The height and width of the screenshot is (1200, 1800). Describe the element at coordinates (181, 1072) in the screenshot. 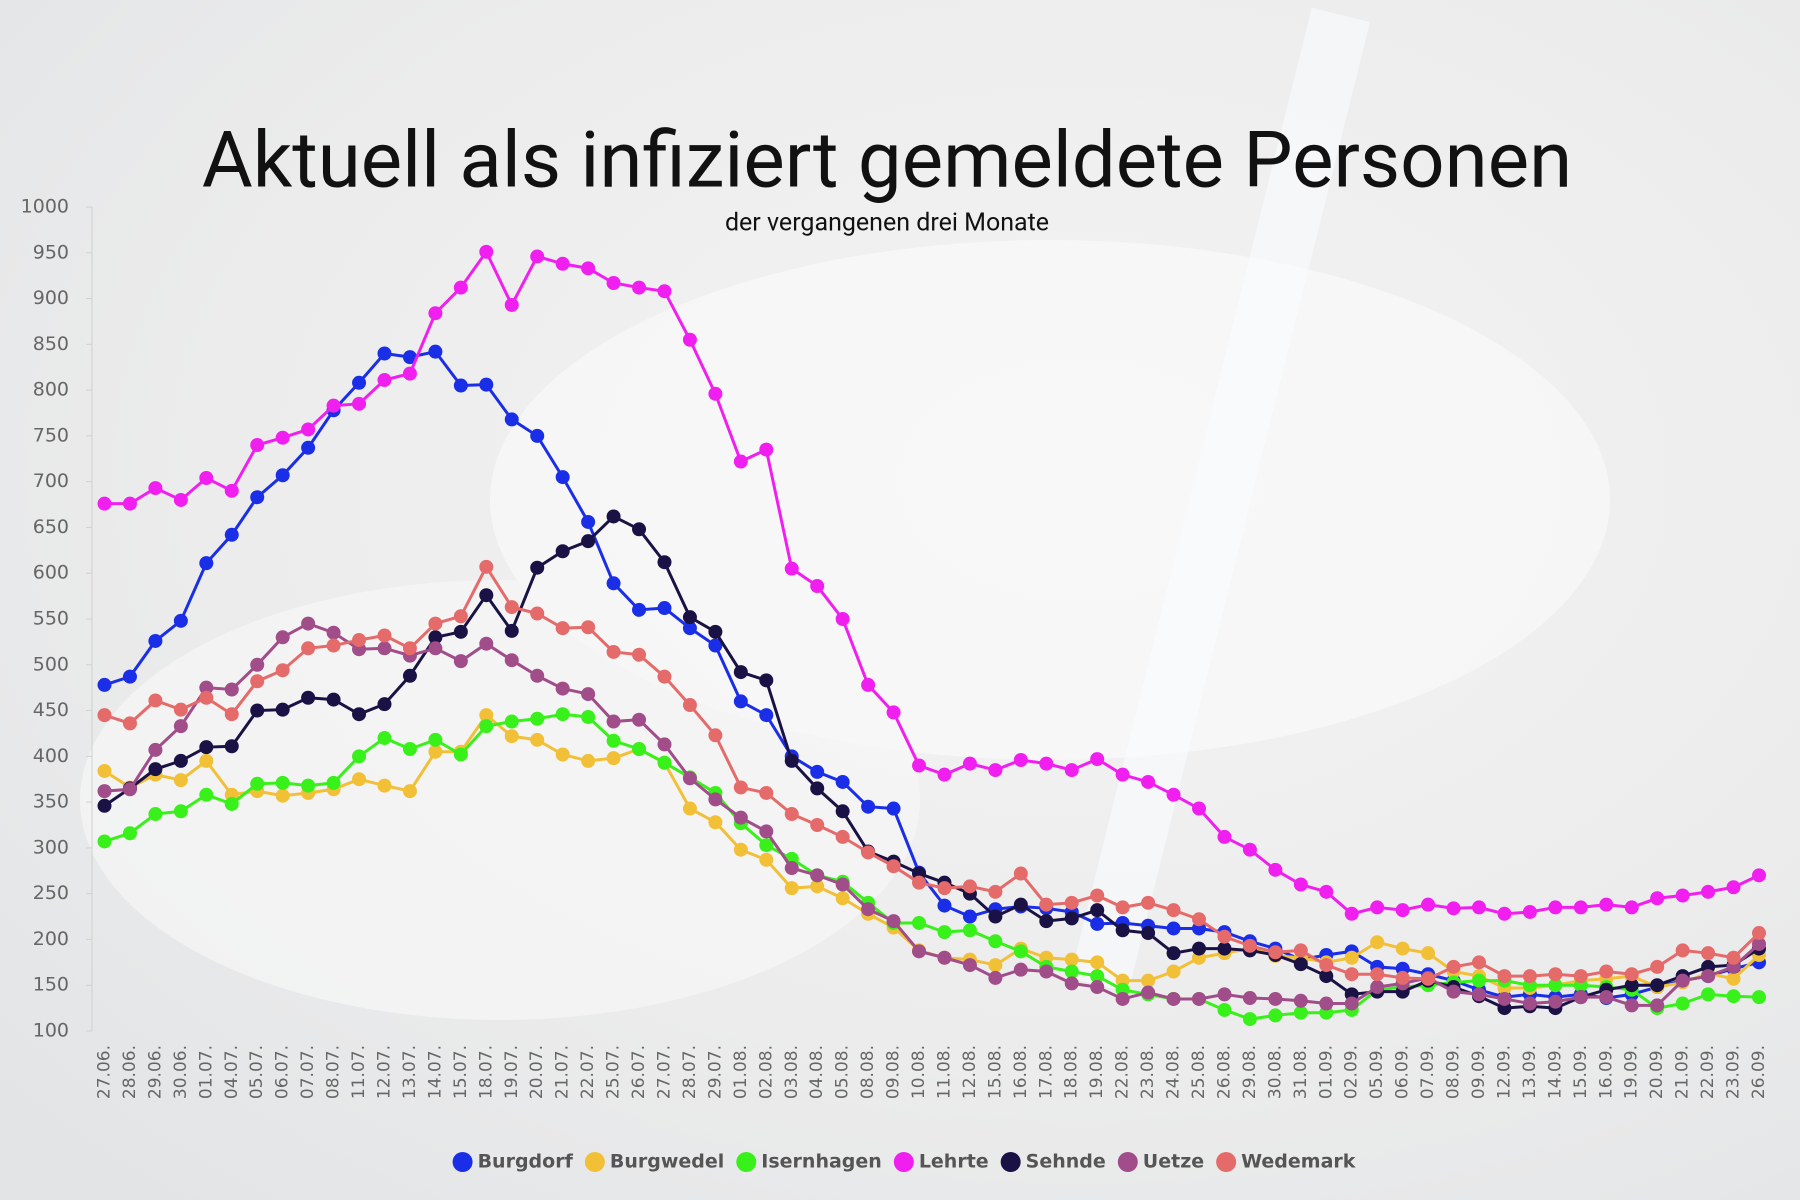

I see `x-tick-label: 30.06.` at that location.